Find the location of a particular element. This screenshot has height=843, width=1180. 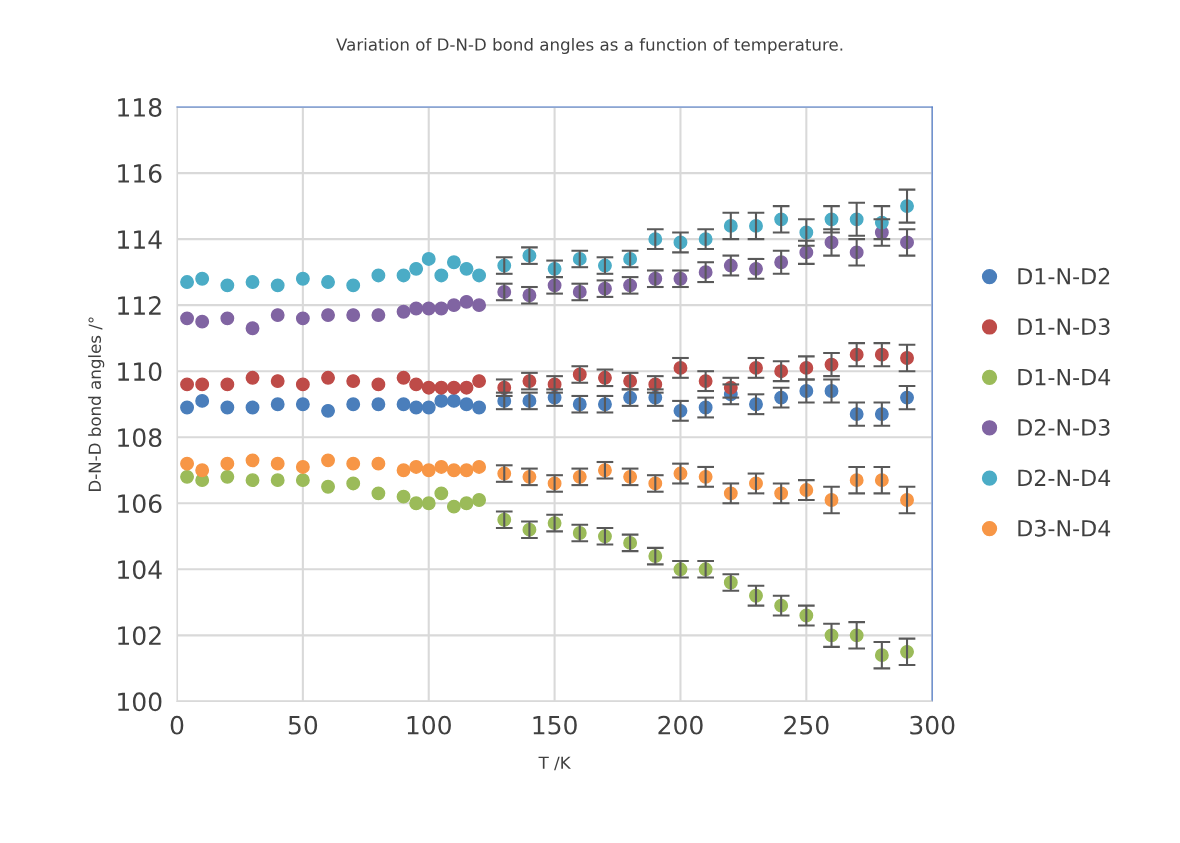

y-tick-label: 104 is located at coordinates (140, 570).